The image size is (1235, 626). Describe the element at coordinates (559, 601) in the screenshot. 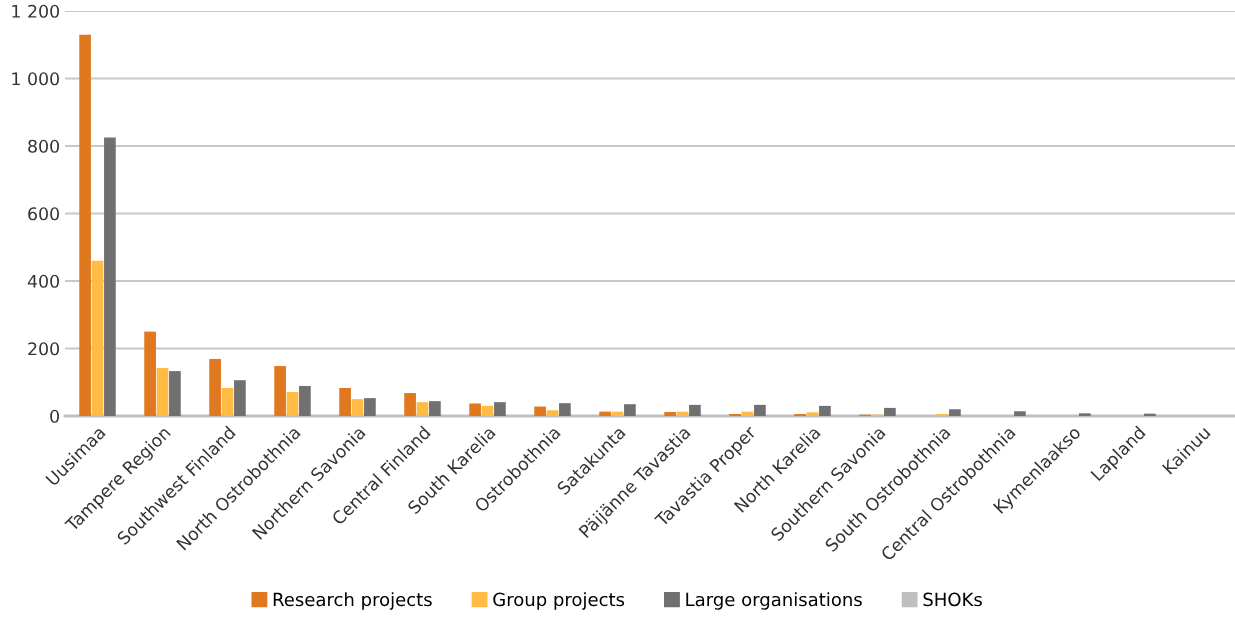

I see `legend-label: Group projects` at that location.